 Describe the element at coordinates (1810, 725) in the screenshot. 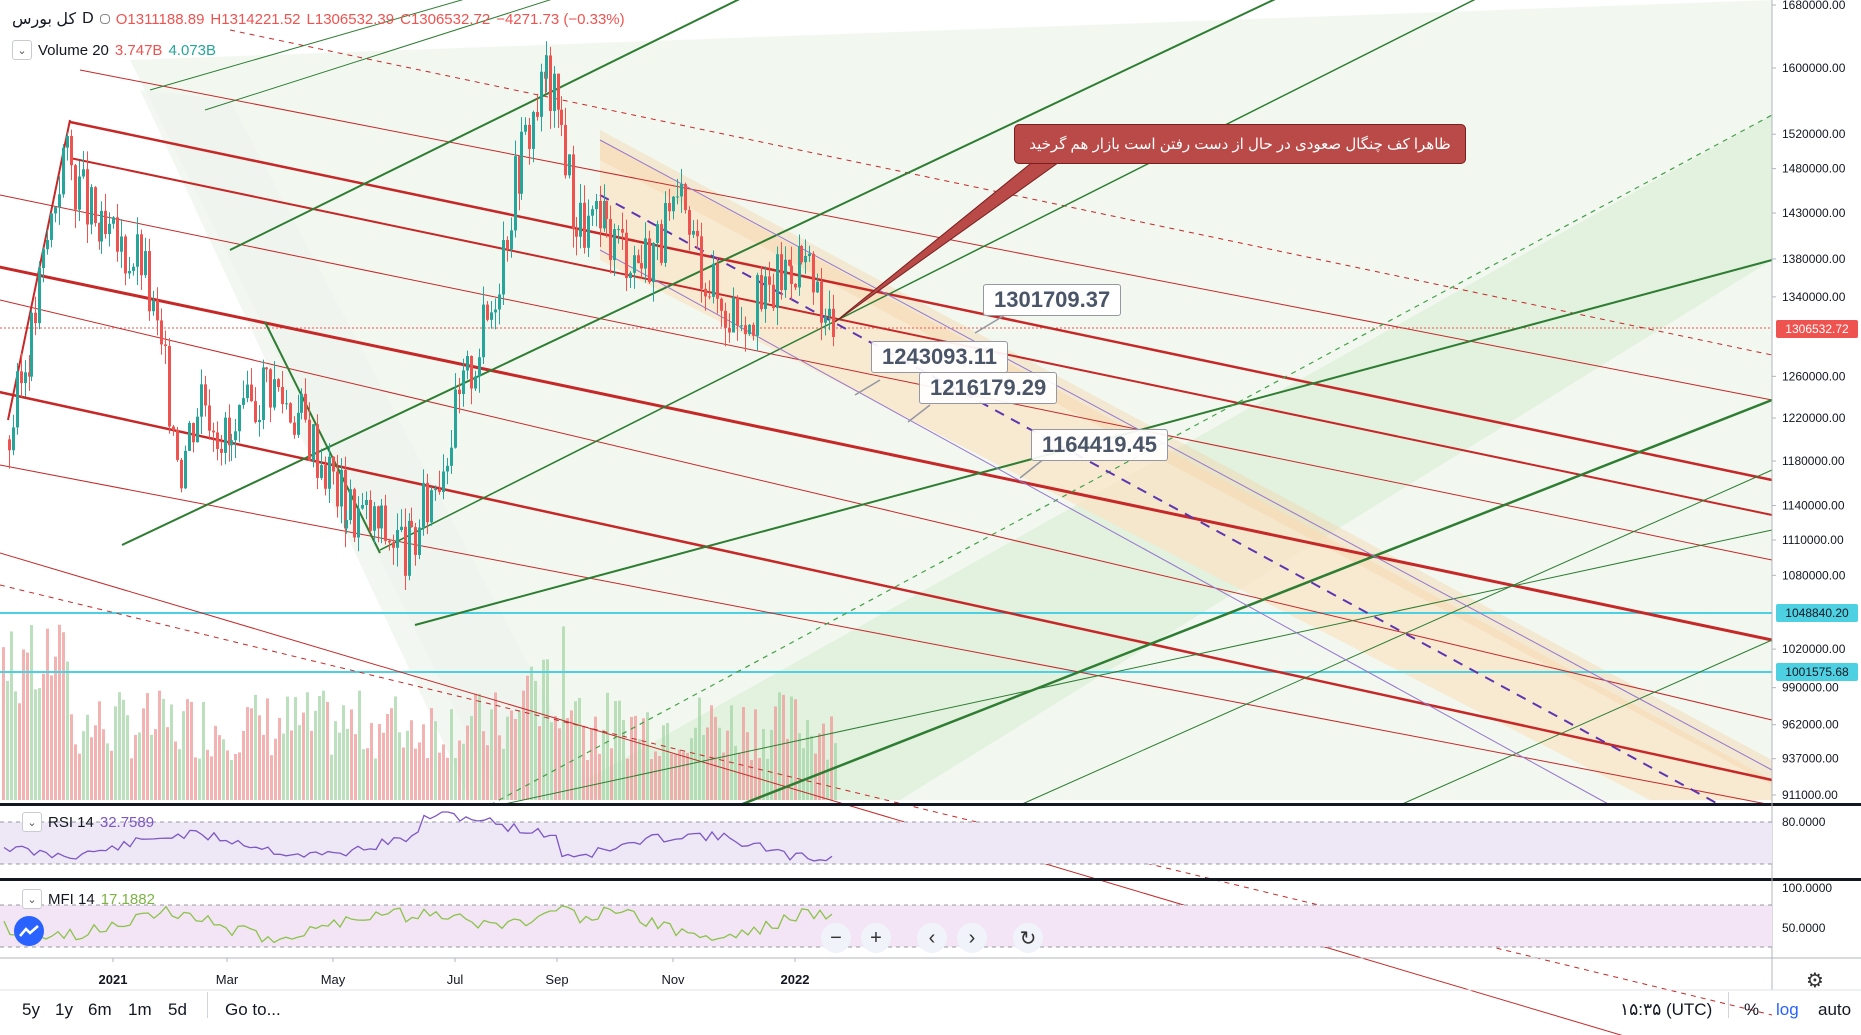

I see `price-tick-label: 962000.00` at that location.